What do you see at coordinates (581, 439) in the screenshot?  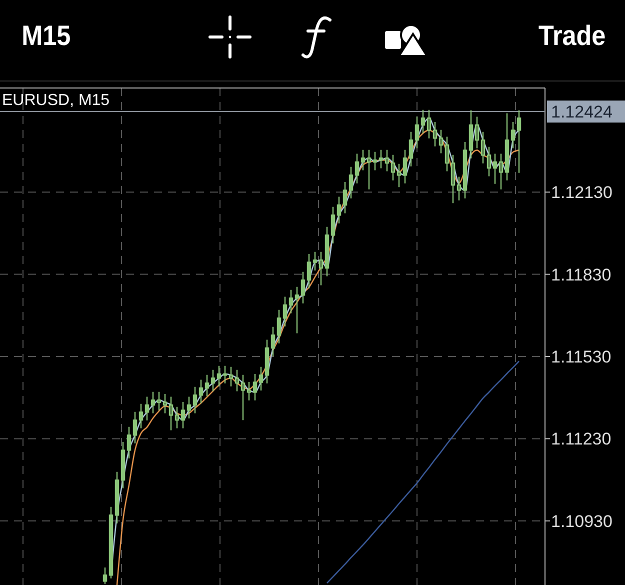 I see `y-tick-label: 1.11230` at bounding box center [581, 439].